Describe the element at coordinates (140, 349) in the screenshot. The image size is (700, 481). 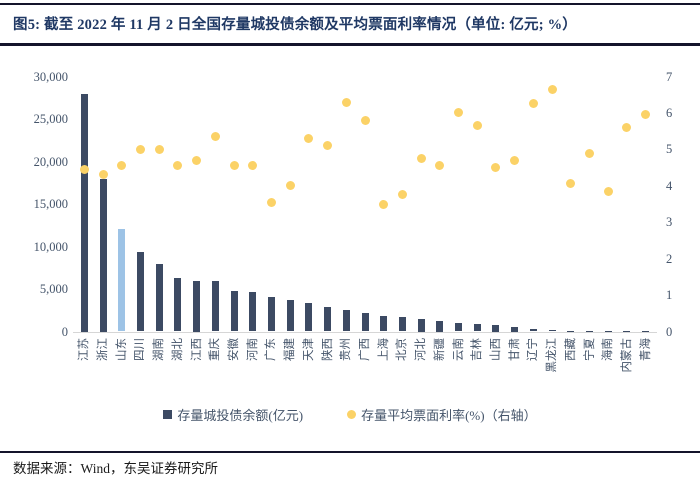
I see `x-label-四川: 四川` at that location.